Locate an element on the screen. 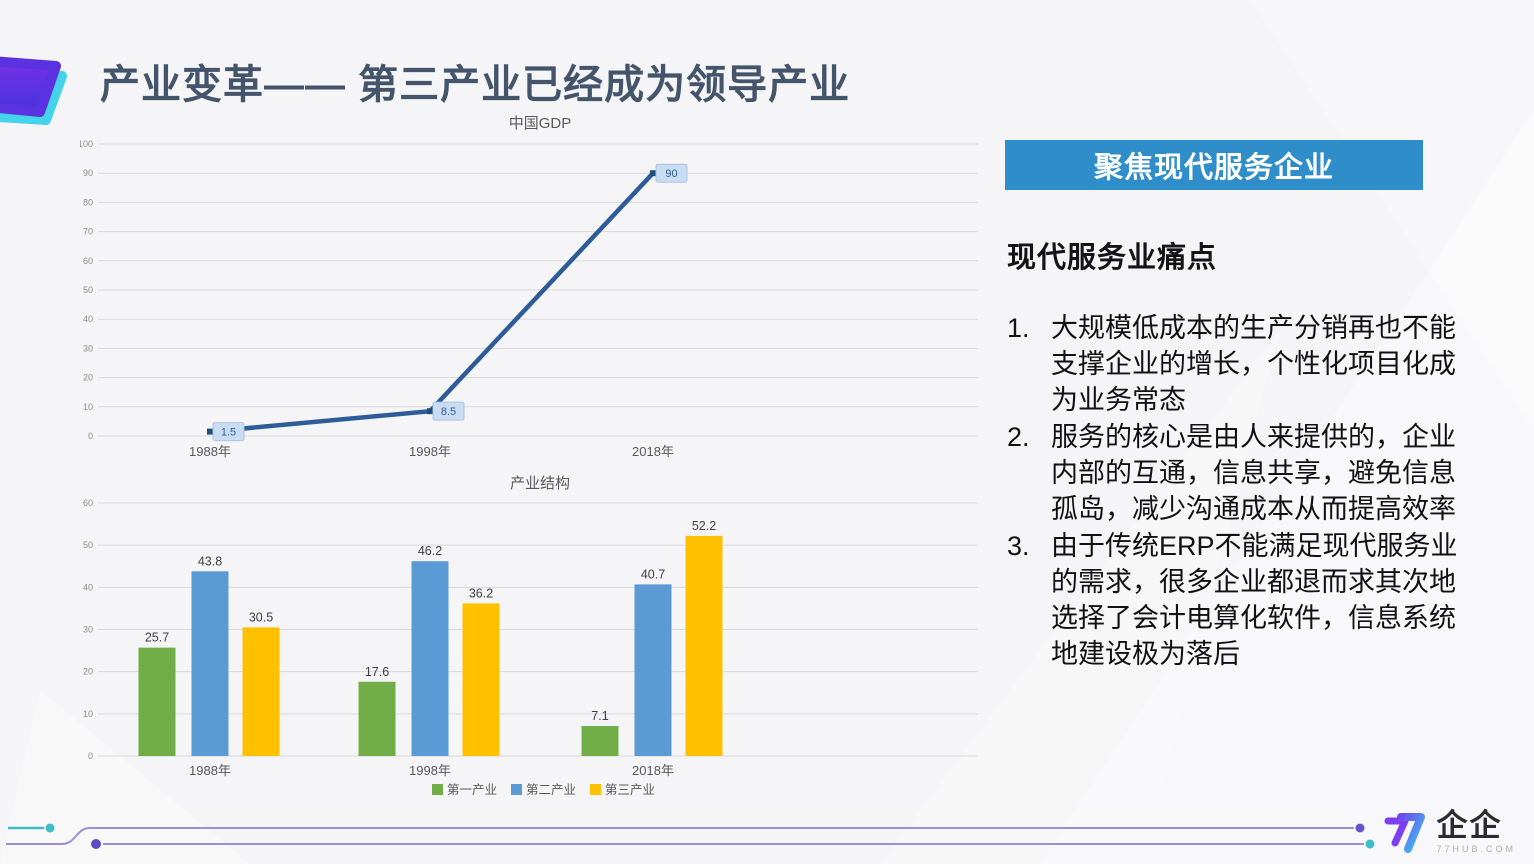 Image resolution: width=1534 pixels, height=864 pixels. pain-point-number: 2. is located at coordinates (1018, 437).